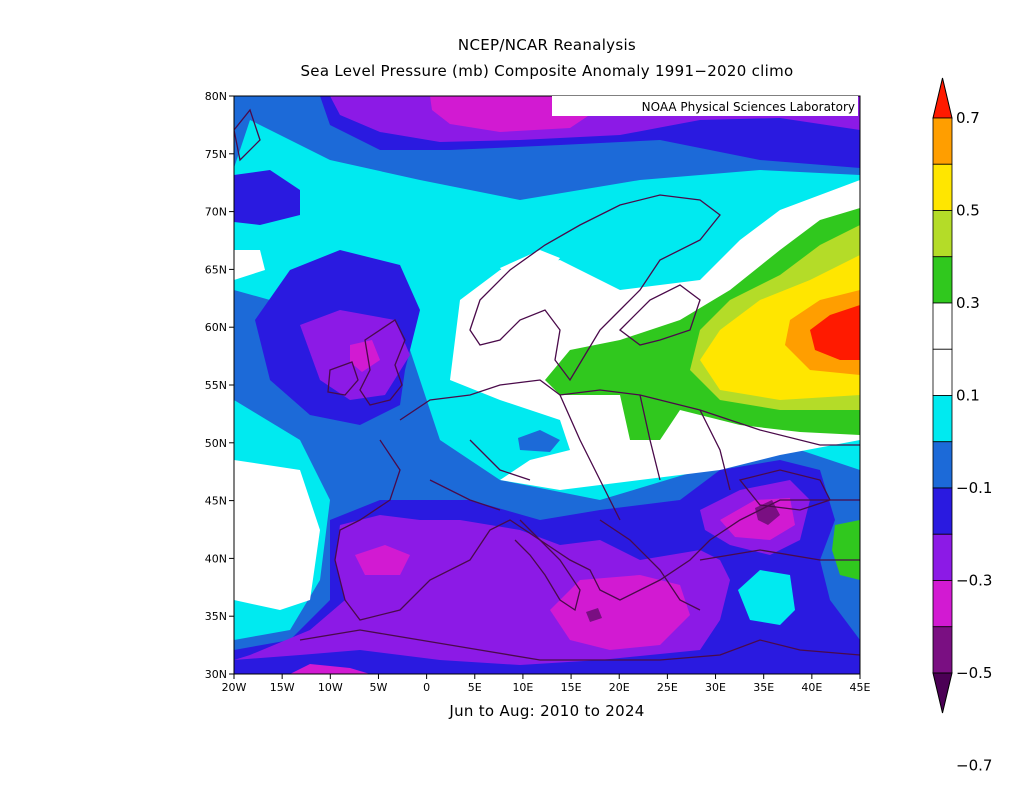 The height and width of the screenshot is (793, 1024). I want to click on colorbar-label: 0.7, so click(968, 118).